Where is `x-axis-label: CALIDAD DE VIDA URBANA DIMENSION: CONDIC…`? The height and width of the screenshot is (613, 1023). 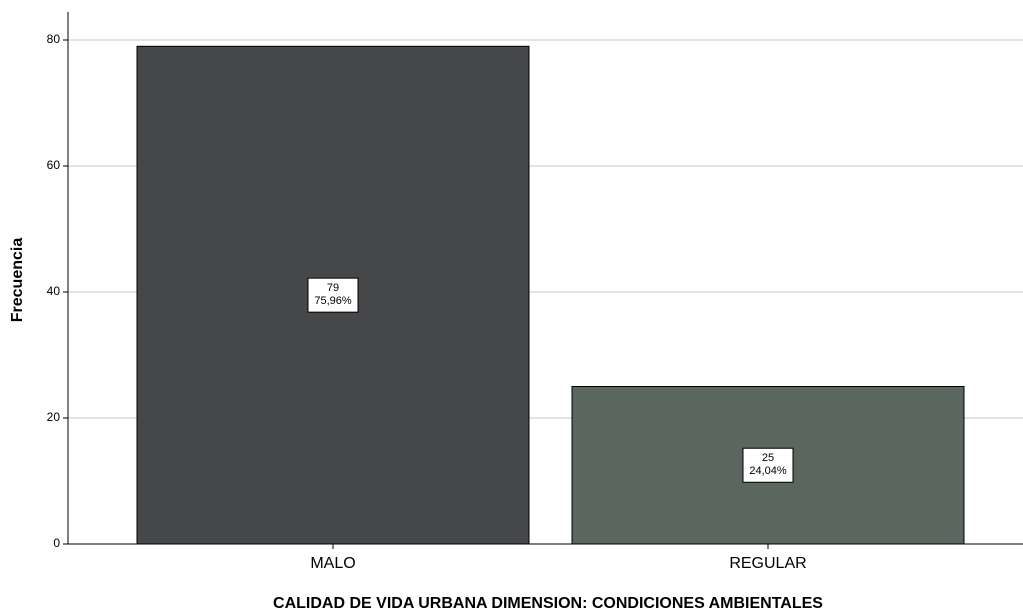 x-axis-label: CALIDAD DE VIDA URBANA DIMENSION: CONDIC… is located at coordinates (548, 603).